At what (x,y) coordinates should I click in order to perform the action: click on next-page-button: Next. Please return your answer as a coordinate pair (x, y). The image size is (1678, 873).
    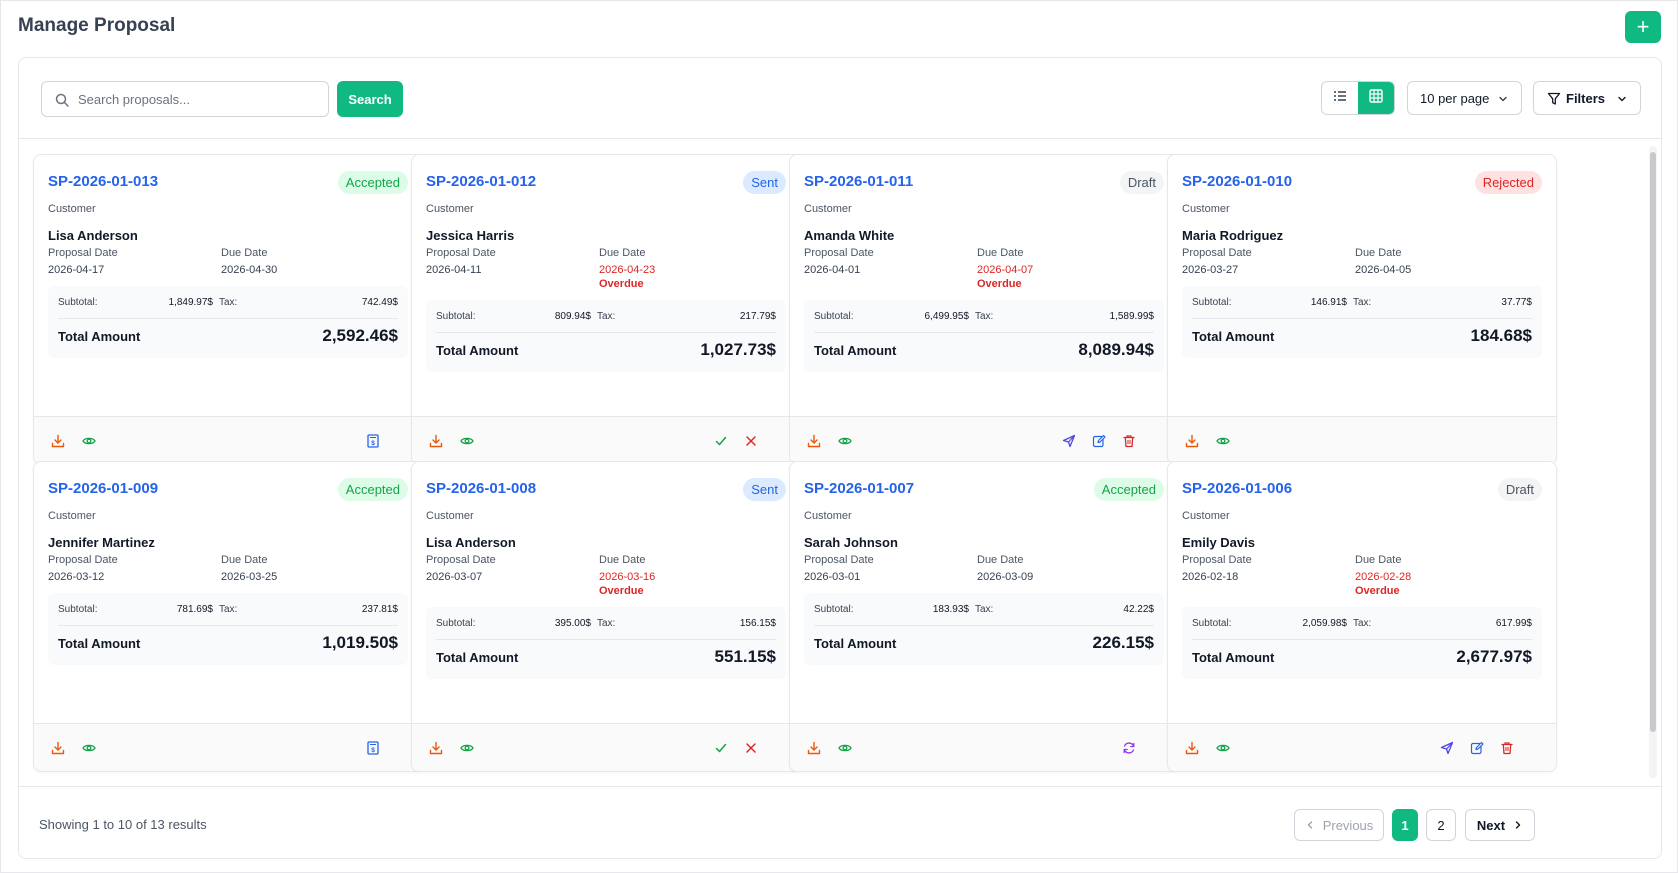
    Looking at the image, I should click on (1500, 825).